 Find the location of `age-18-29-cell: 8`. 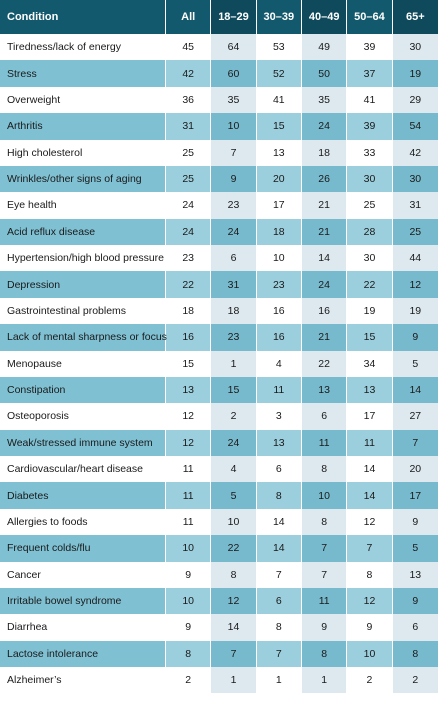

age-18-29-cell: 8 is located at coordinates (234, 574).